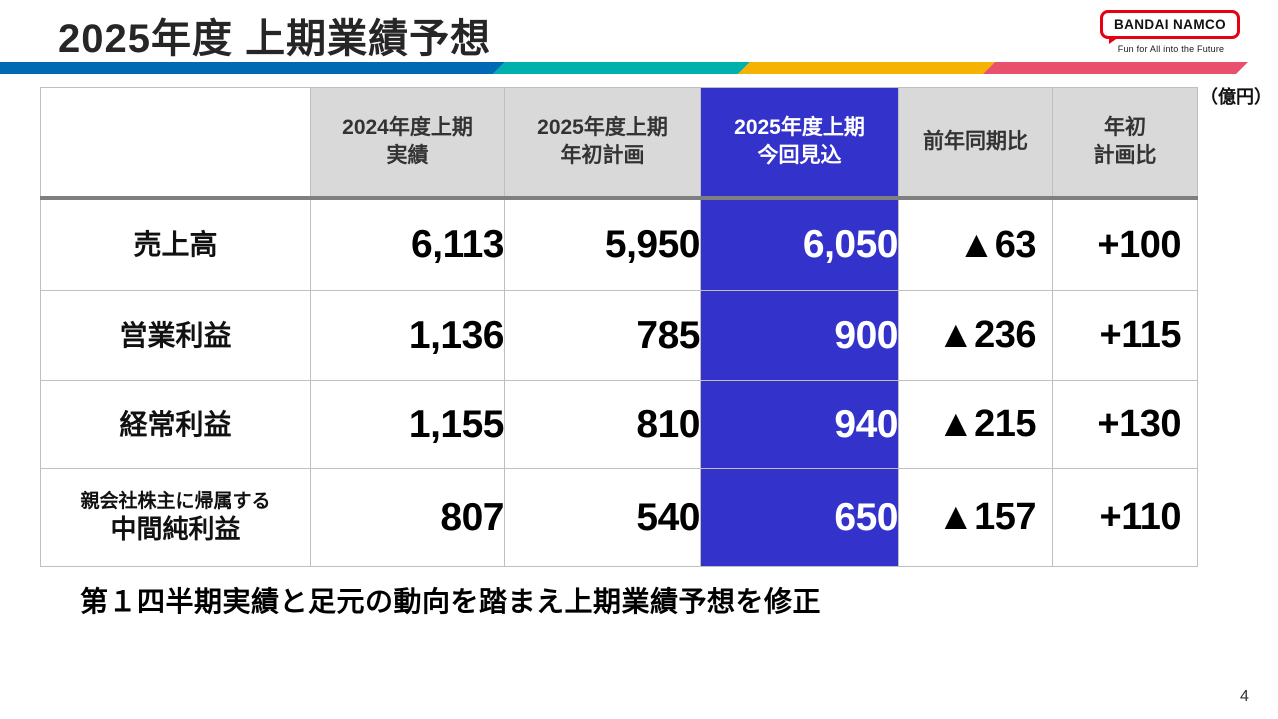 The width and height of the screenshot is (1278, 719). Describe the element at coordinates (1125, 127) in the screenshot. I see `header-line: 年初` at that location.